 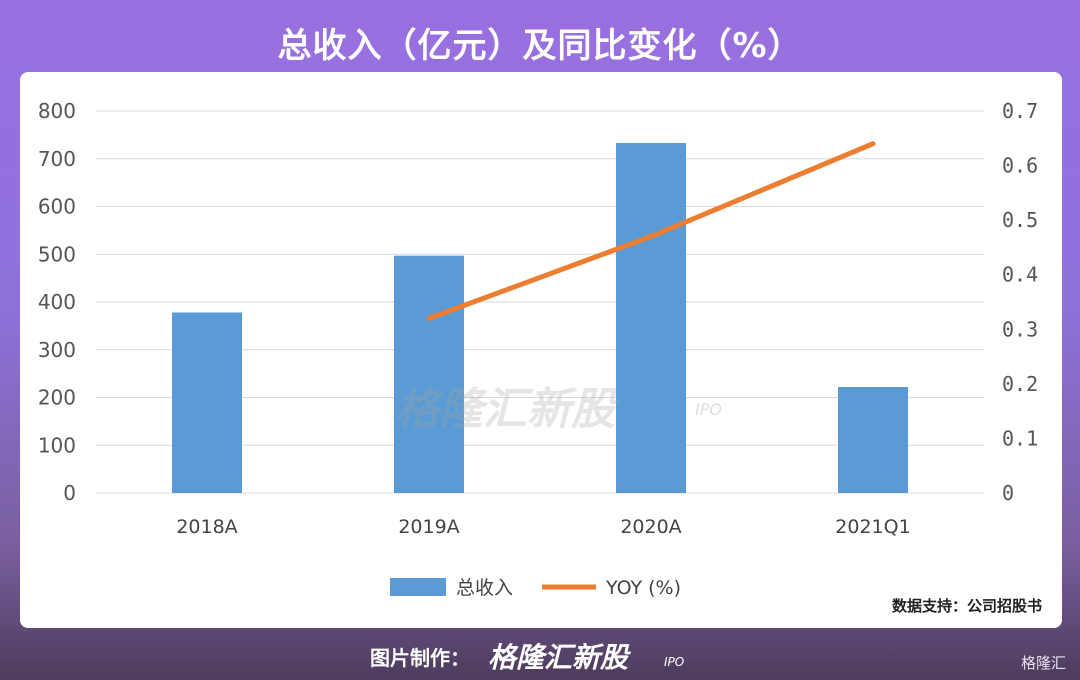 What do you see at coordinates (1020, 329) in the screenshot?
I see `y-right-tick-label: 0.3` at bounding box center [1020, 329].